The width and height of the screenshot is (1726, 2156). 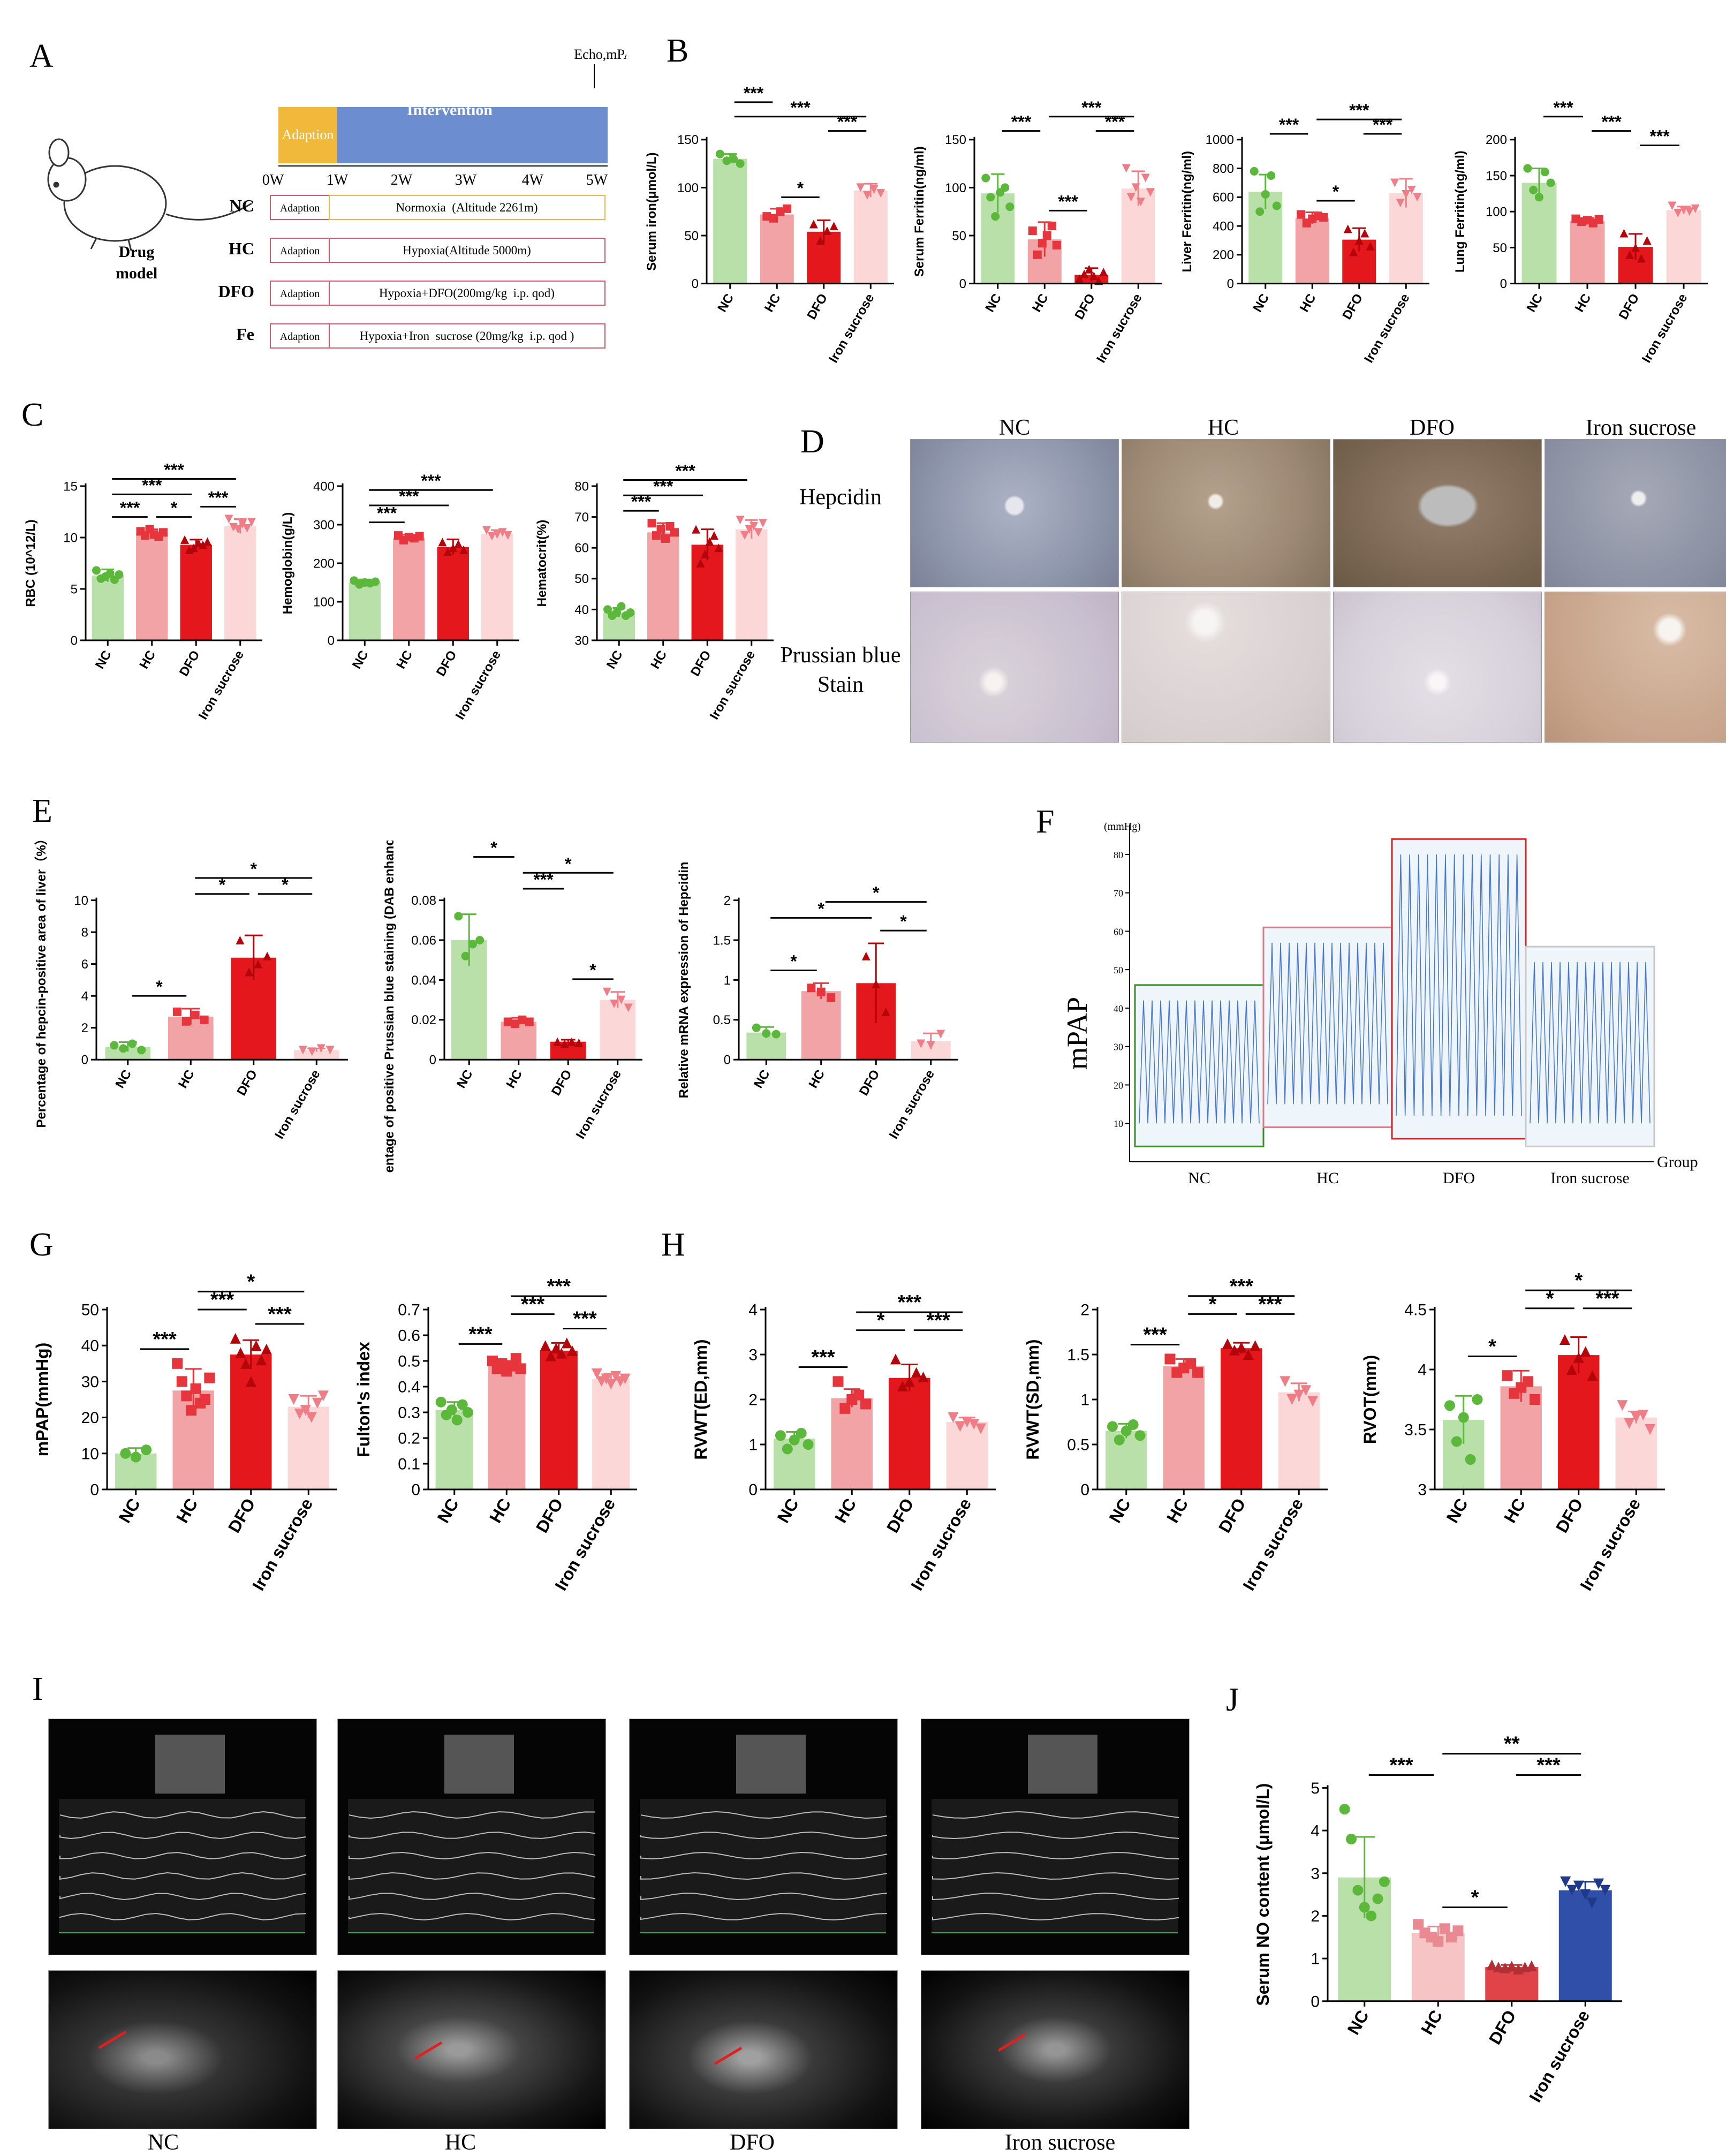 What do you see at coordinates (152, 586) in the screenshot?
I see `bar-hc` at bounding box center [152, 586].